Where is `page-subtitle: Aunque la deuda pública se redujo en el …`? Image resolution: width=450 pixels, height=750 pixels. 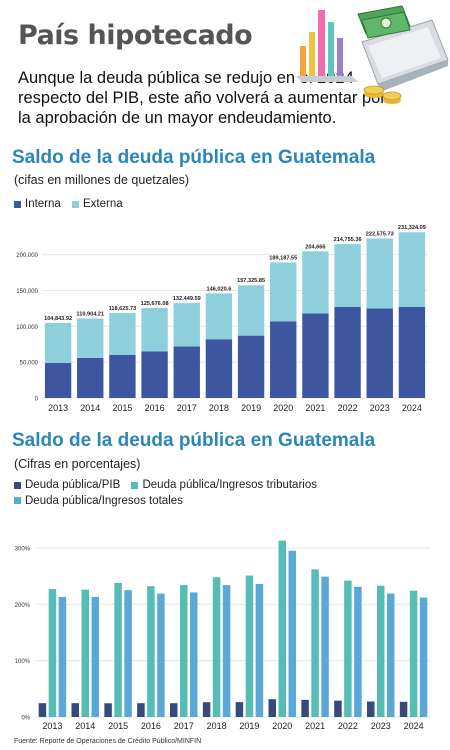 page-subtitle: Aunque la deuda pública se redujo en el … is located at coordinates (202, 98).